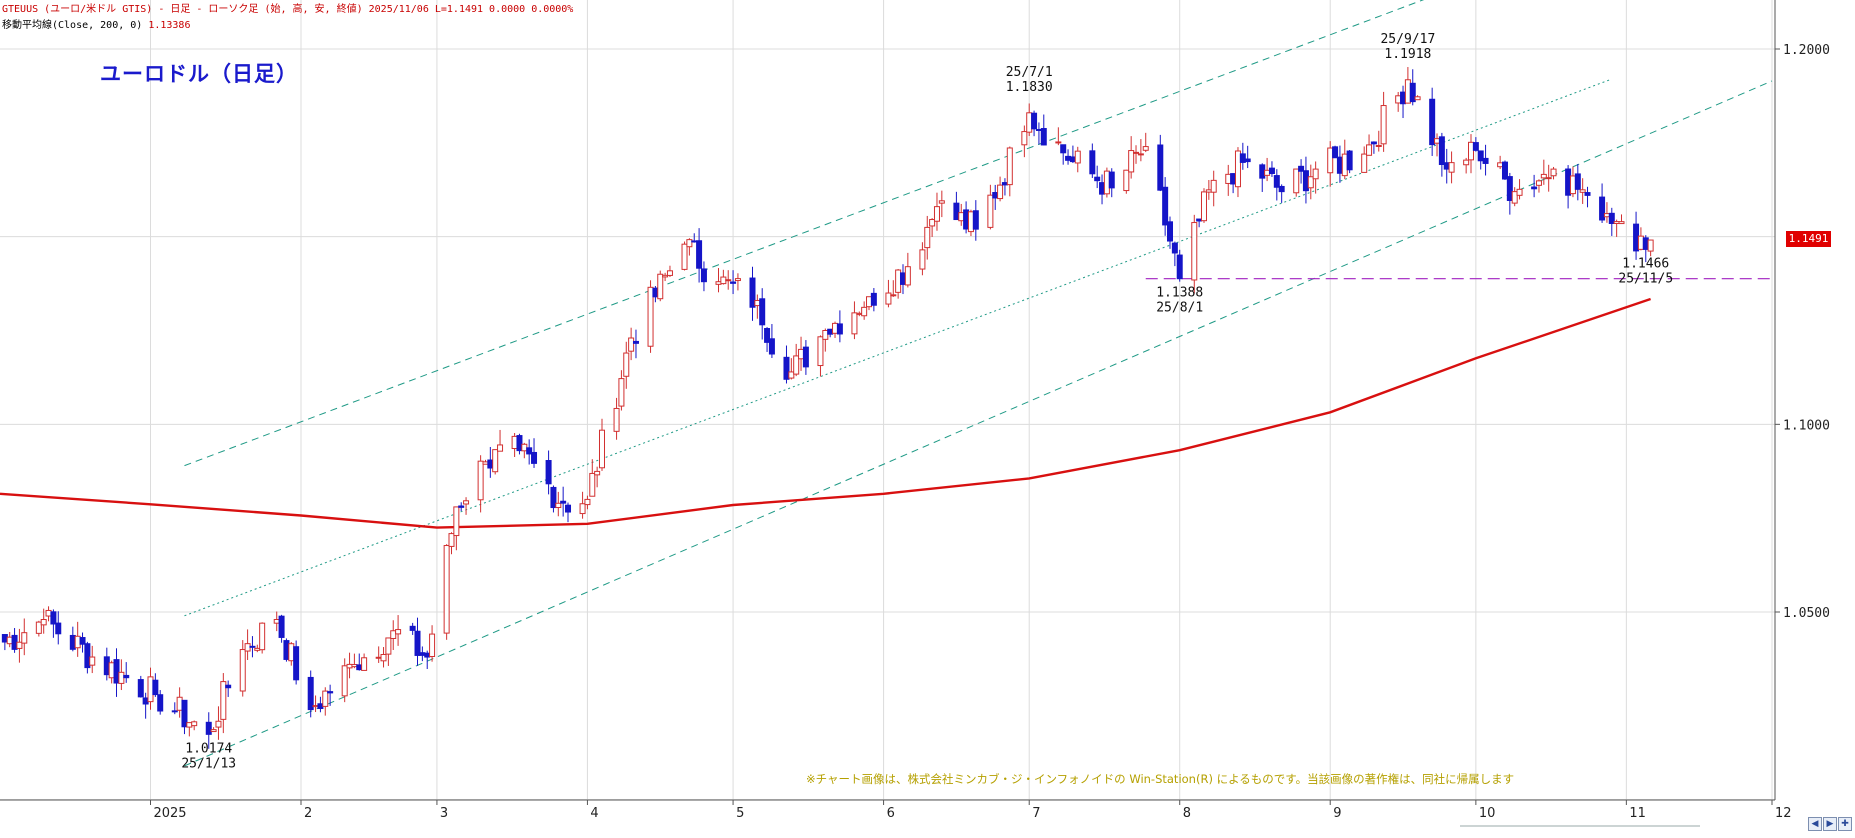 This screenshot has height=838, width=1855. What do you see at coordinates (1645, 263) in the screenshot?
I see `annotation-label: 1.1466` at bounding box center [1645, 263].